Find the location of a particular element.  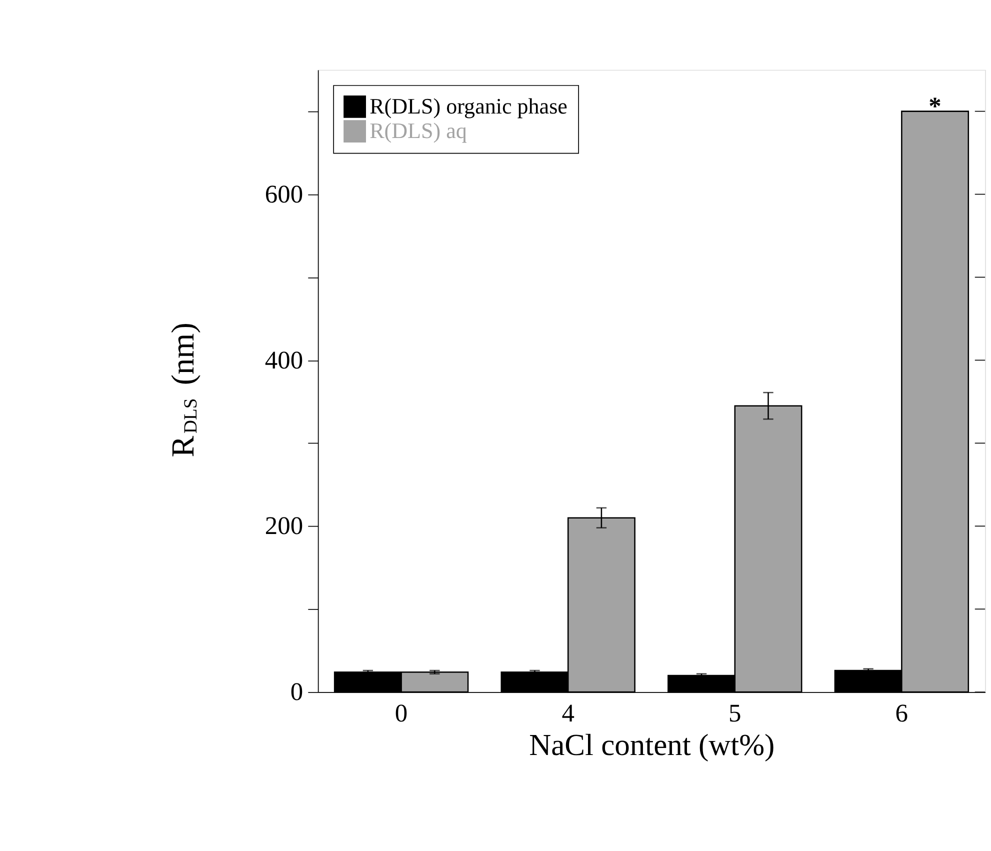

annotation: * is located at coordinates (935, 106).